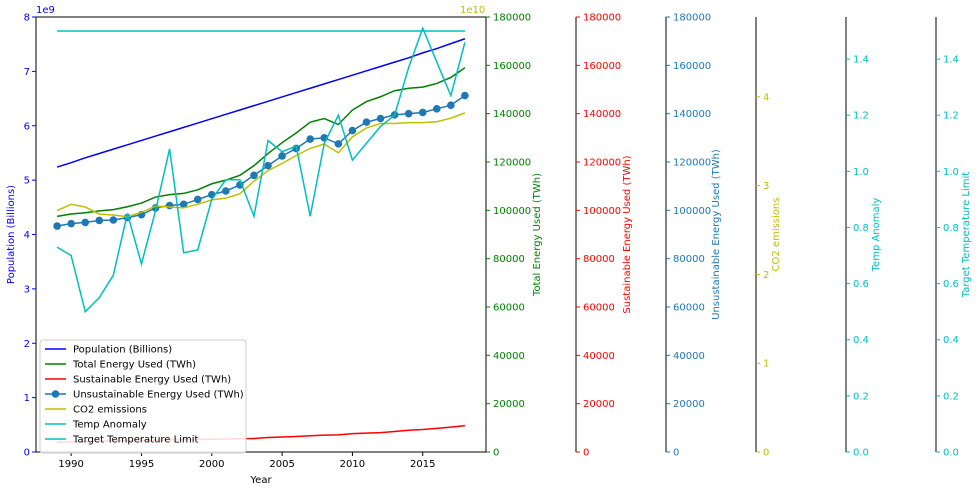 This screenshot has width=979, height=491. Describe the element at coordinates (692, 163) in the screenshot. I see `y-tick-label-unsust: 120000` at that location.